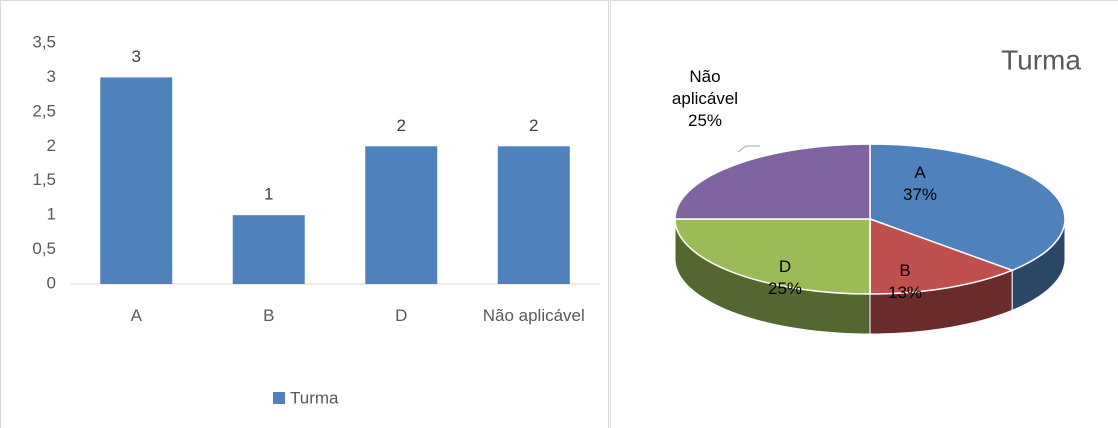  Describe the element at coordinates (269, 315) in the screenshot. I see `x-tick-label: B` at that location.